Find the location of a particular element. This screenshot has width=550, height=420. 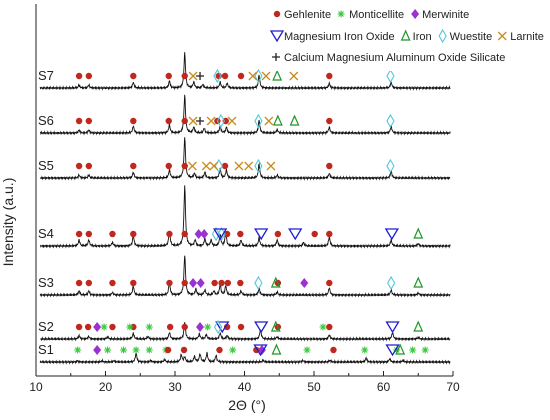

pattern-s6: S6 is located at coordinates (244, 115).